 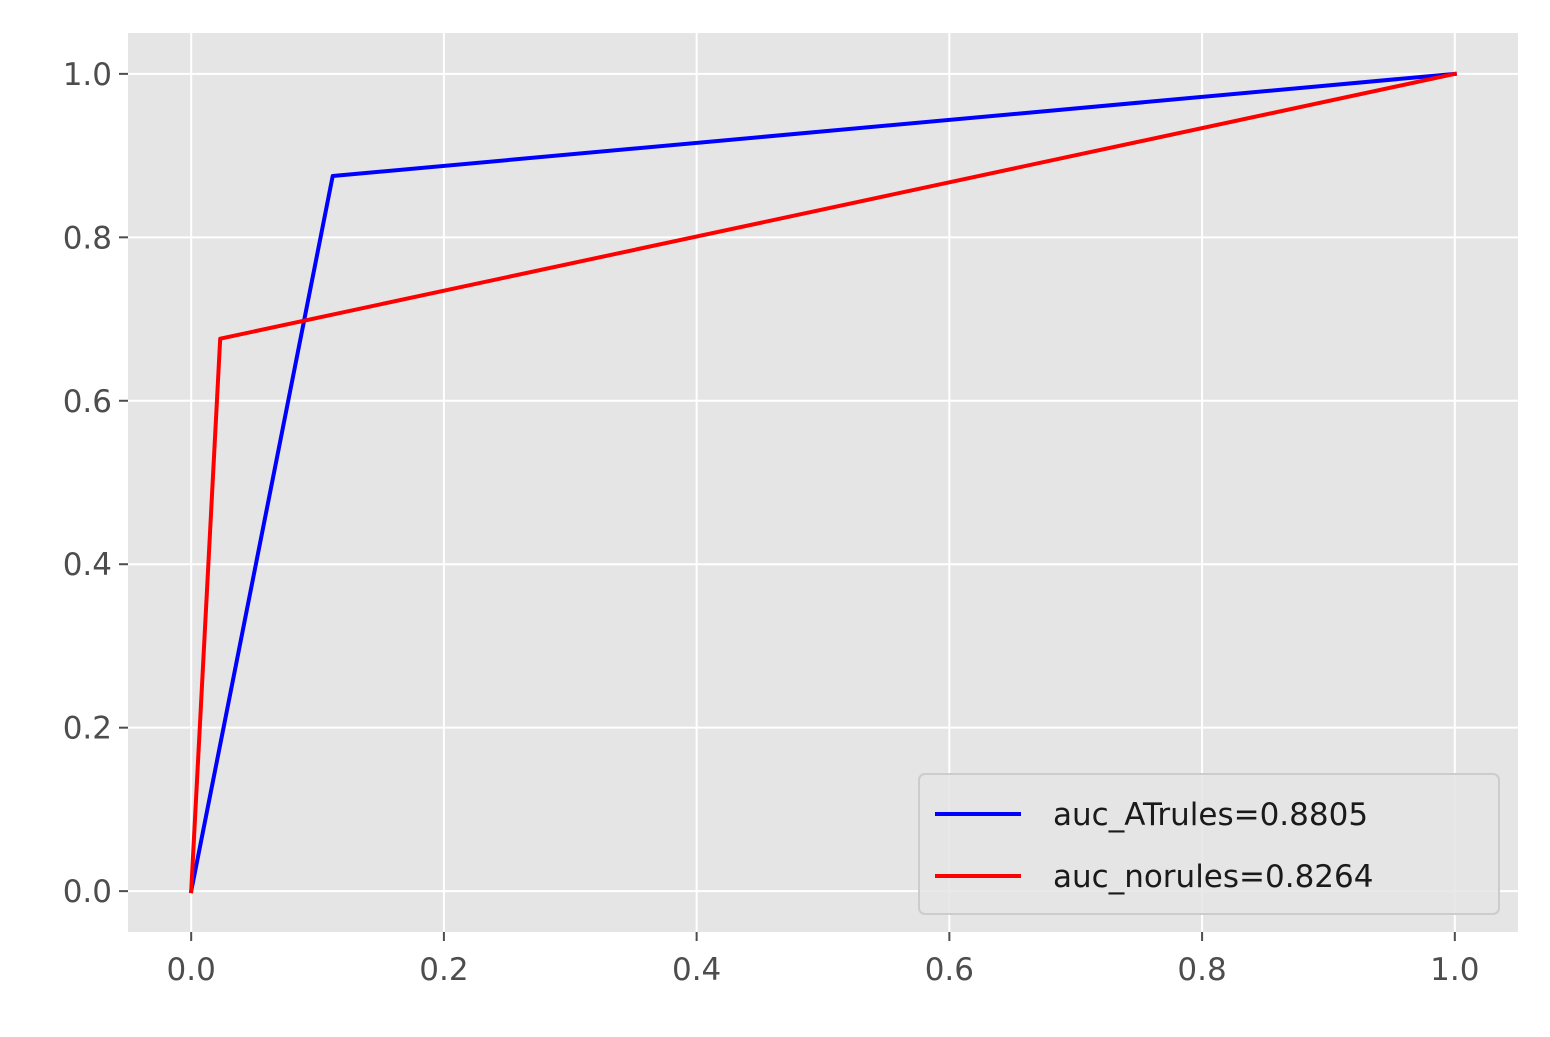 I want to click on legend-box, so click(x=1209, y=844).